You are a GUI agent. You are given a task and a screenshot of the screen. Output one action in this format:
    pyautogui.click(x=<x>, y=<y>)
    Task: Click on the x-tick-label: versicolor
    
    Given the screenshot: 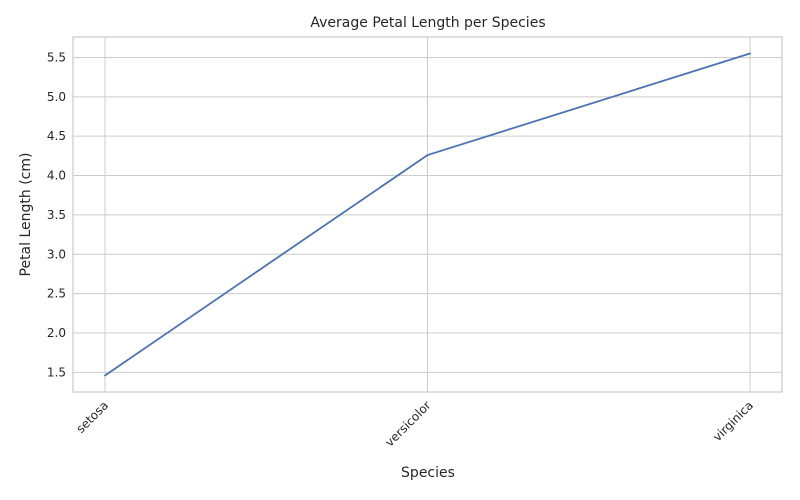 What is the action you would take?
    pyautogui.click(x=407, y=423)
    